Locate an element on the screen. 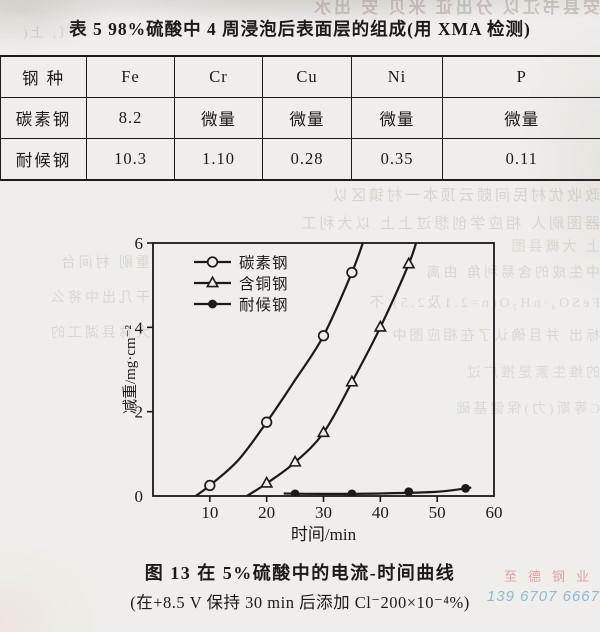 The width and height of the screenshot is (600, 632). x-axis-label: 时间/min is located at coordinates (324, 534).